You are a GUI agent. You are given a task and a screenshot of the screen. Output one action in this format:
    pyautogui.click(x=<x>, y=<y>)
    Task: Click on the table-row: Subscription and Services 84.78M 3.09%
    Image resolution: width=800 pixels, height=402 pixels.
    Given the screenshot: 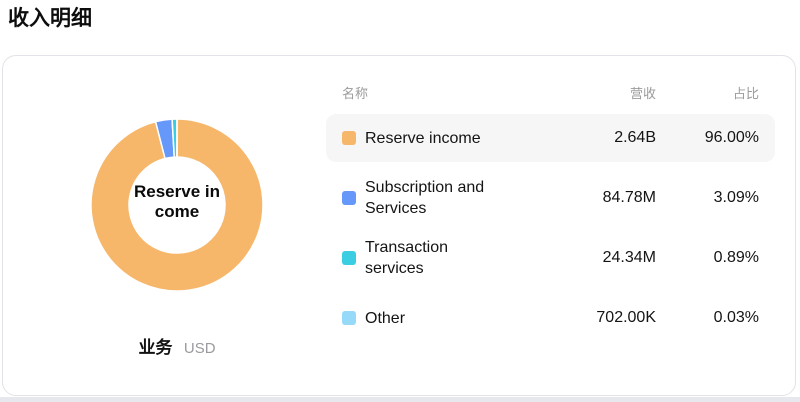 What is the action you would take?
    pyautogui.click(x=550, y=198)
    